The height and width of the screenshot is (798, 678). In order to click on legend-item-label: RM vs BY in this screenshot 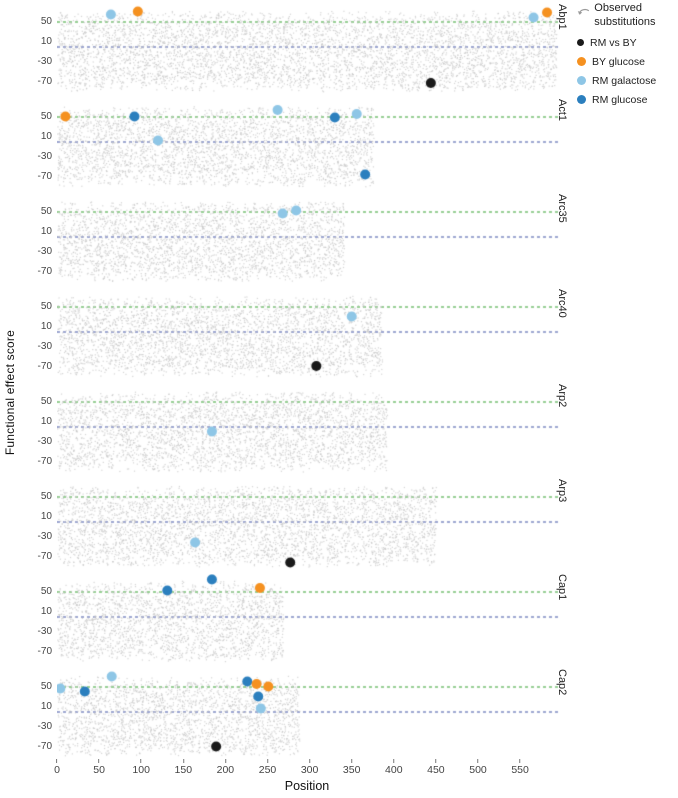, I will do `click(613, 42)`.